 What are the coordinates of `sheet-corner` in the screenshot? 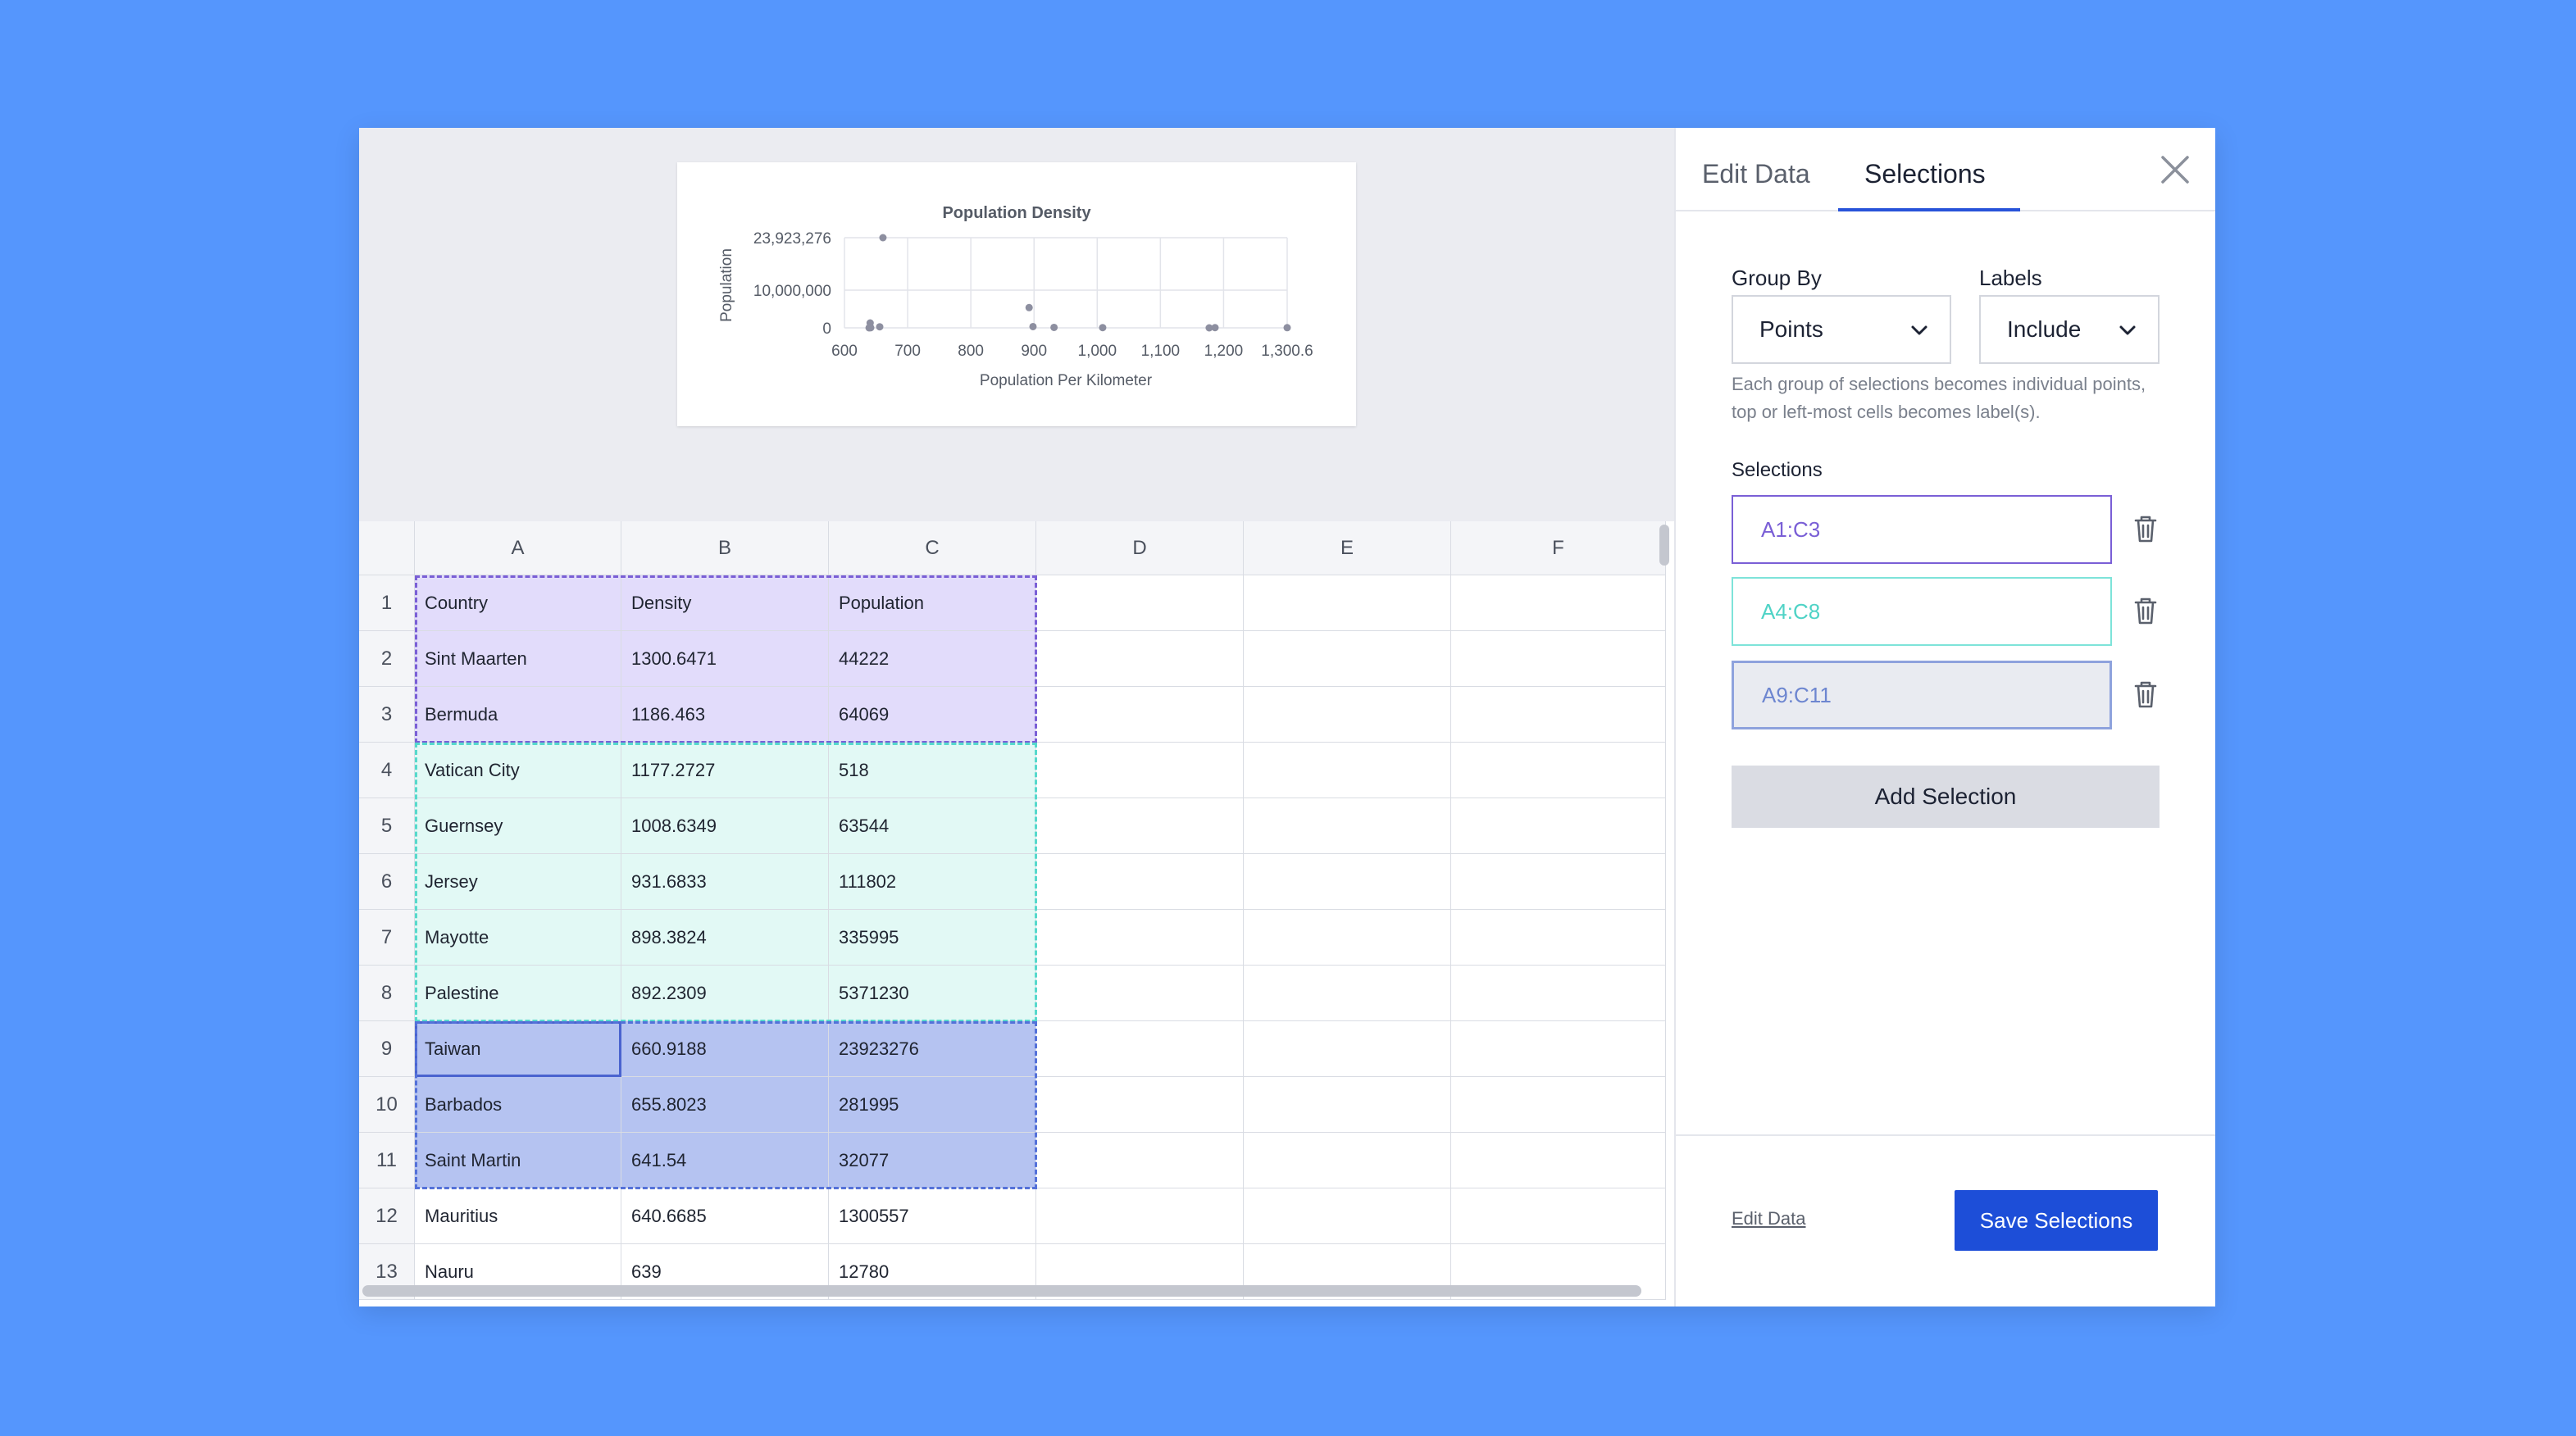 It's located at (387, 548).